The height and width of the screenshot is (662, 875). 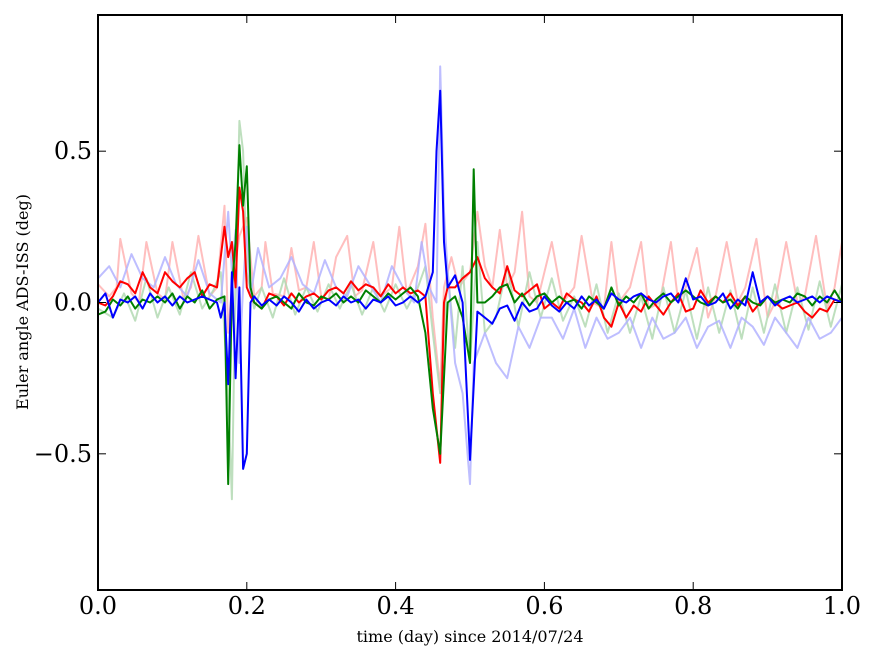 What do you see at coordinates (22, 302) in the screenshot?
I see `y-axis-label: Euler angle ADS-ISS (deg)` at bounding box center [22, 302].